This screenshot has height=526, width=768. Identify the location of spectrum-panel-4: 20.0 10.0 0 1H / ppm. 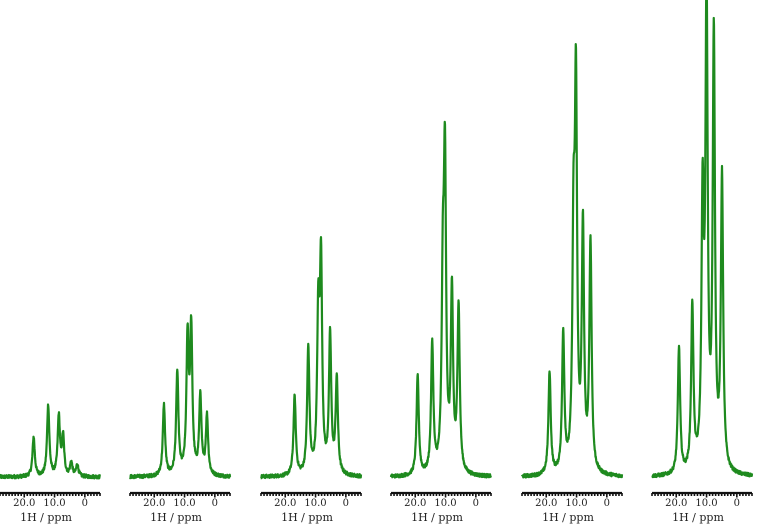
(440, 322).